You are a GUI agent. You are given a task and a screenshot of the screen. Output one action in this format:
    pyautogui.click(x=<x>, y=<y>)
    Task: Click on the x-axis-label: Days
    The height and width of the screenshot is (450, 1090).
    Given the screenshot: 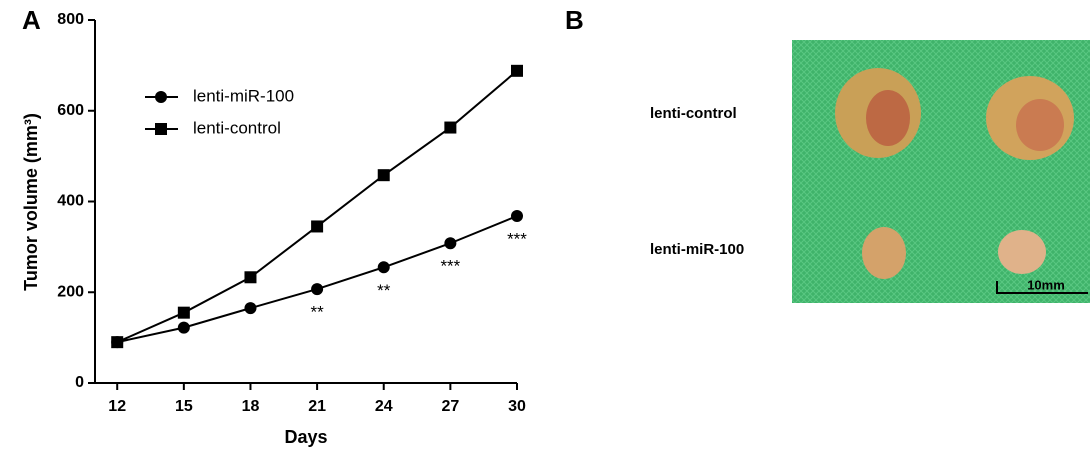 What is the action you would take?
    pyautogui.click(x=305, y=437)
    